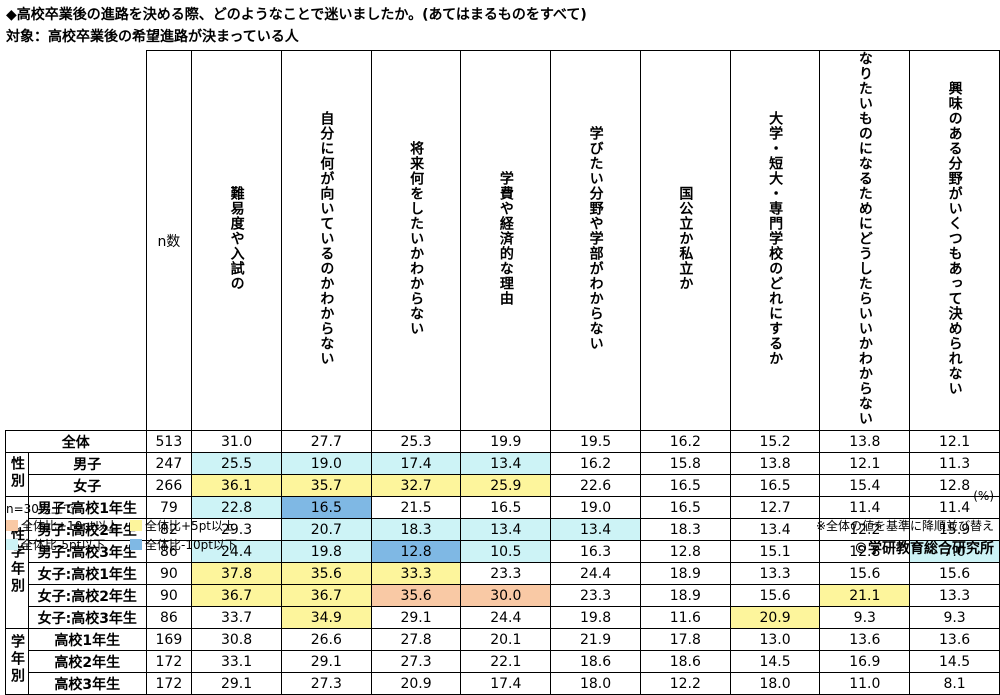  I want to click on column-header-label: 自分に何が向いているのかわからない, so click(326, 238).